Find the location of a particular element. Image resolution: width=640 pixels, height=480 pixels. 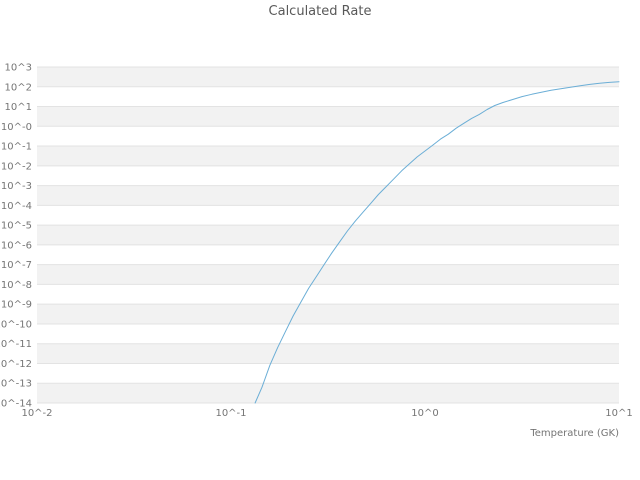

y-tick-label: 10^-13 is located at coordinates (16, 384).